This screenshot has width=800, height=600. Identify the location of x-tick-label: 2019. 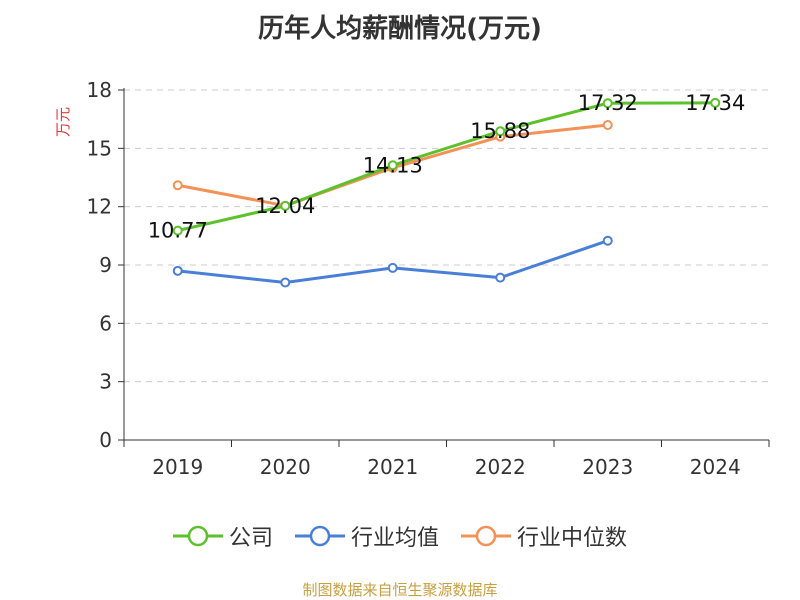
(177, 467).